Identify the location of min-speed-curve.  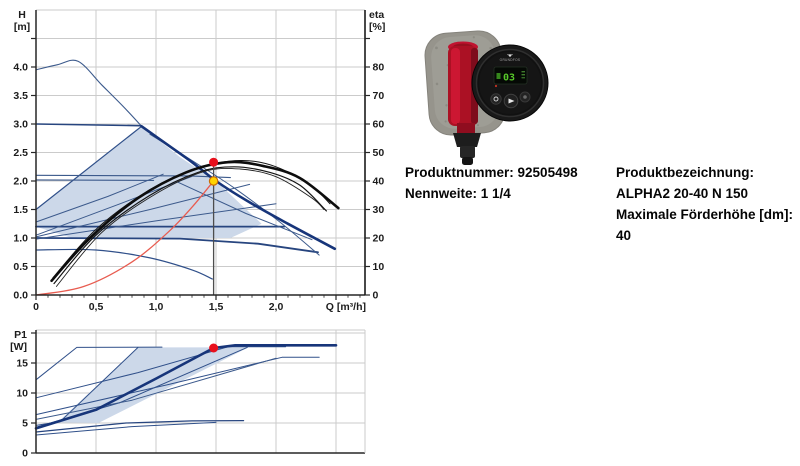
(124, 264).